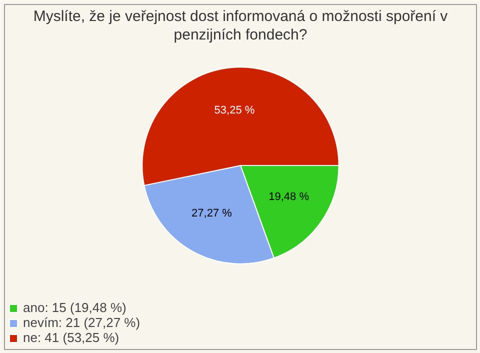 This screenshot has height=353, width=480. Describe the element at coordinates (74, 307) in the screenshot. I see `legend-label: ano: 15 (19,48 %)` at that location.